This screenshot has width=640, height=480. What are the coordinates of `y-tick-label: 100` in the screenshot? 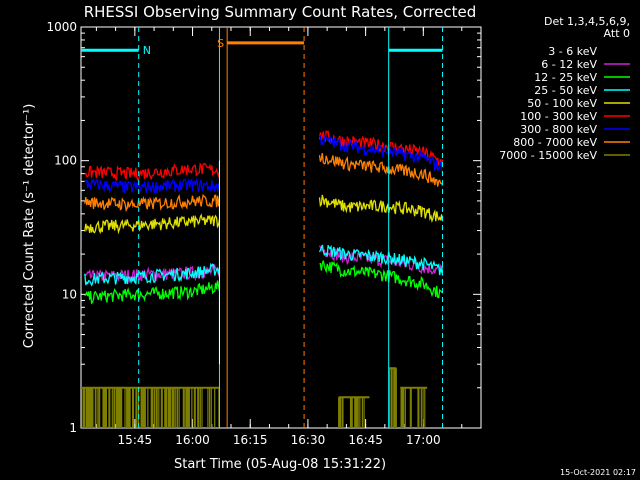 It's located at (65, 161).